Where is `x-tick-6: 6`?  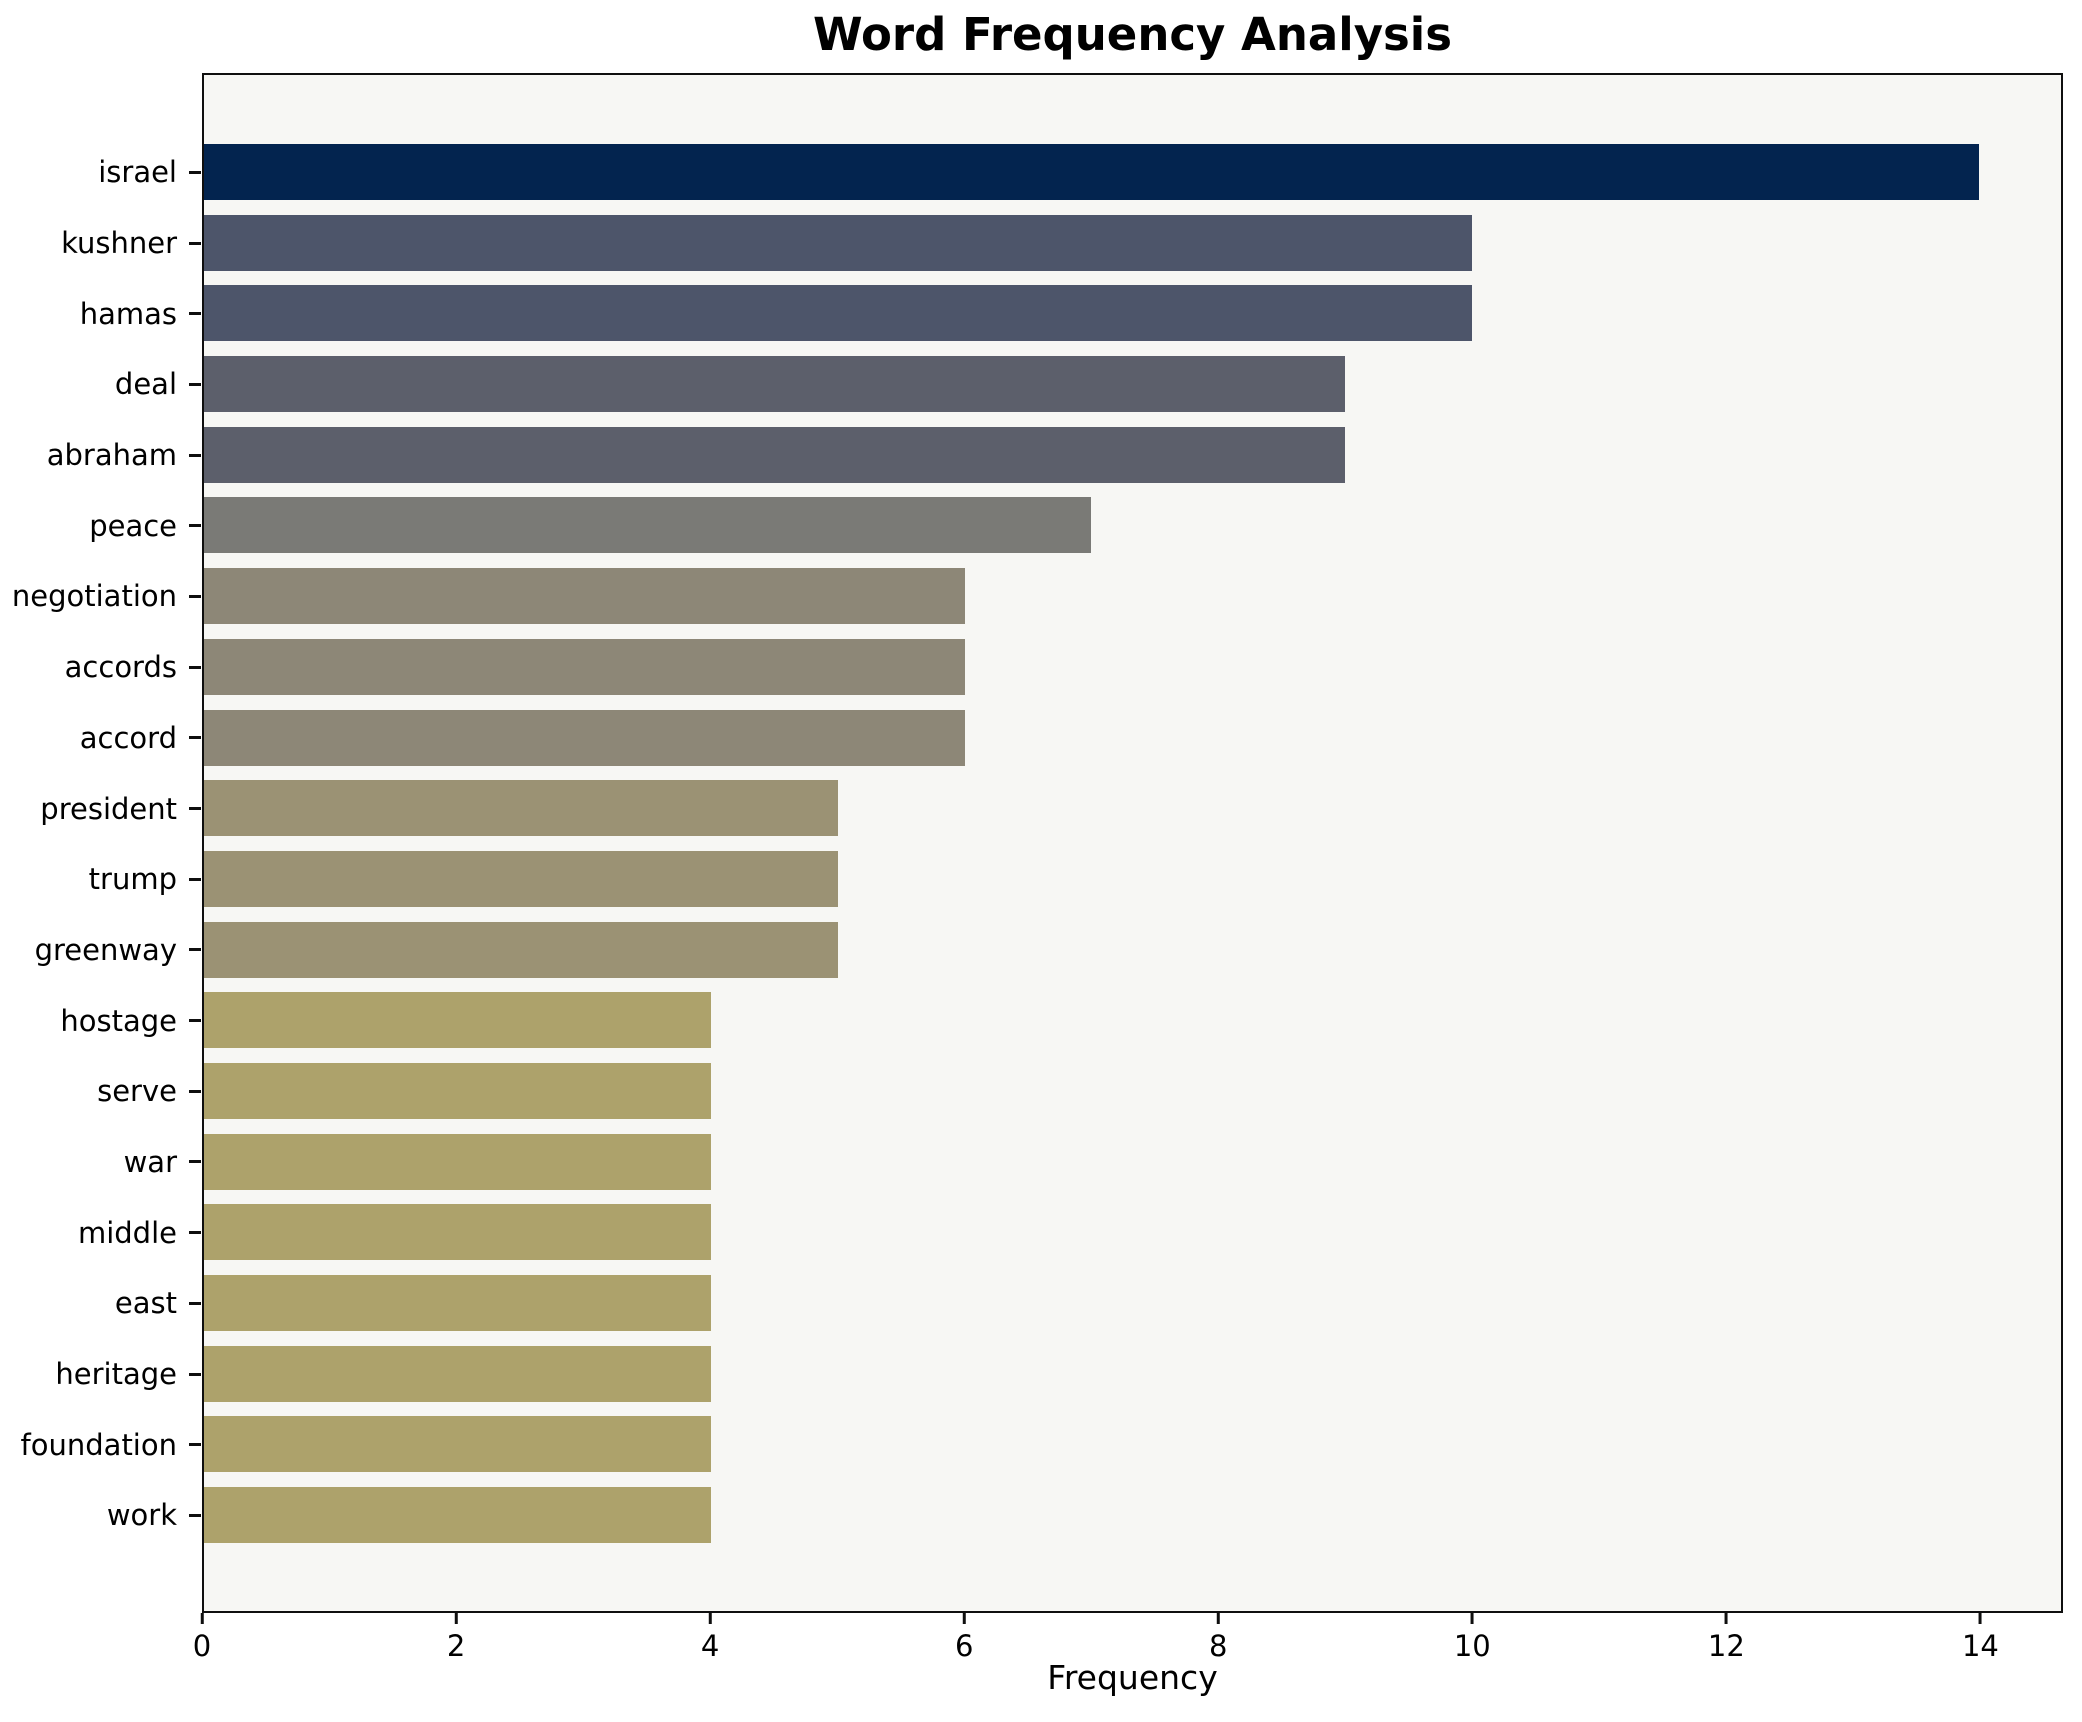
x-tick-6: 6 is located at coordinates (964, 1638).